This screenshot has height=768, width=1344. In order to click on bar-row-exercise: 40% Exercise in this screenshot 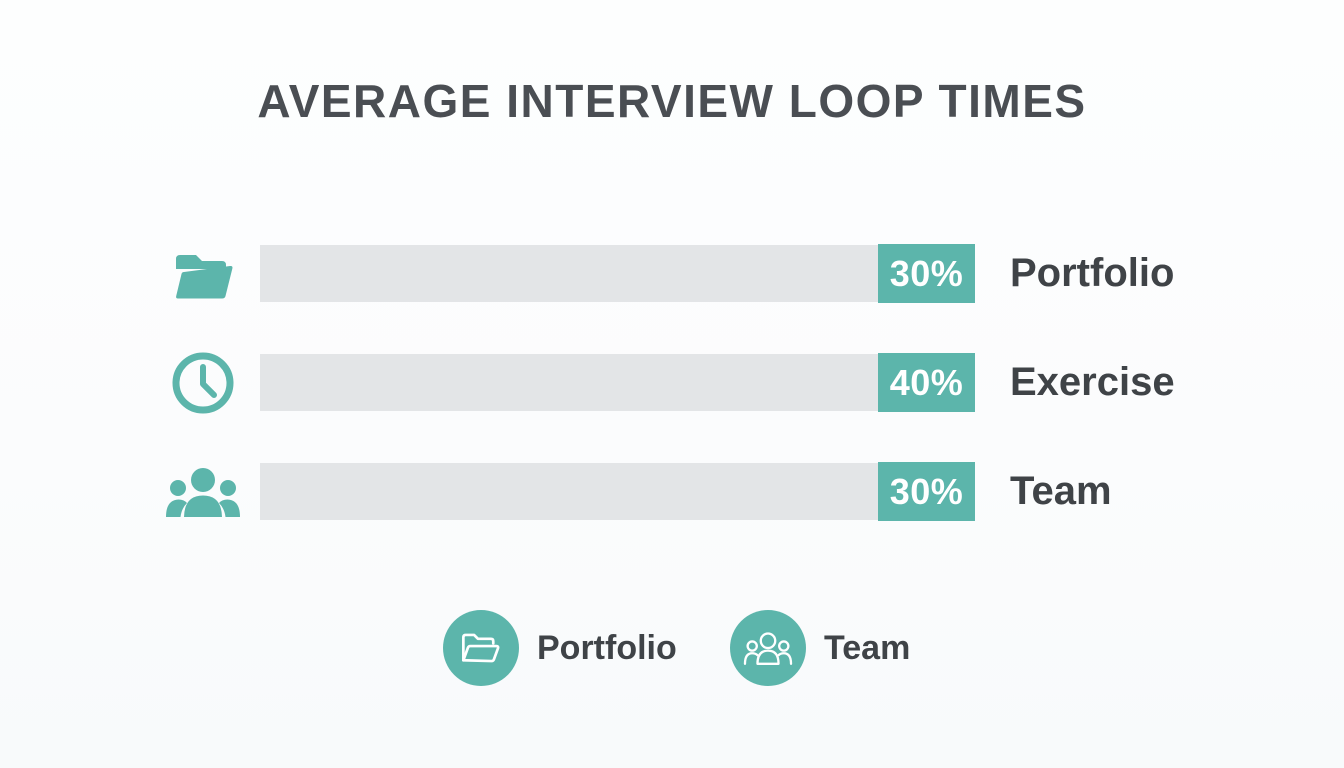, I will do `click(672, 382)`.